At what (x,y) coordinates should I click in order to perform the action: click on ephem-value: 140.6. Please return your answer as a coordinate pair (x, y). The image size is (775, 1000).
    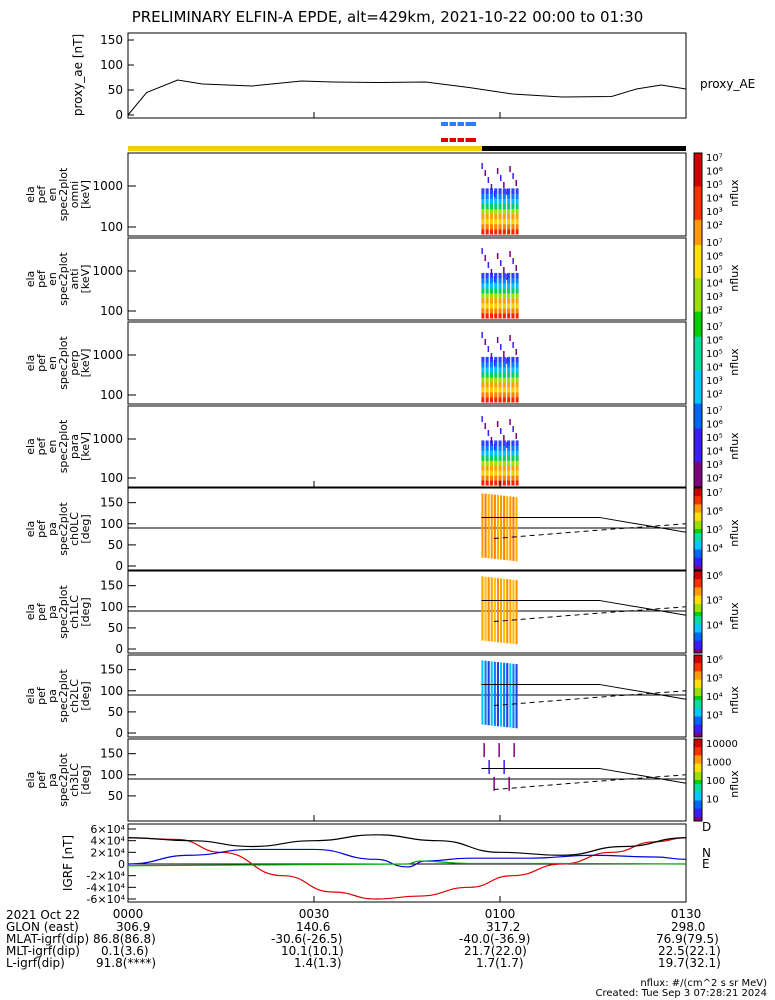
    Looking at the image, I should click on (313, 927).